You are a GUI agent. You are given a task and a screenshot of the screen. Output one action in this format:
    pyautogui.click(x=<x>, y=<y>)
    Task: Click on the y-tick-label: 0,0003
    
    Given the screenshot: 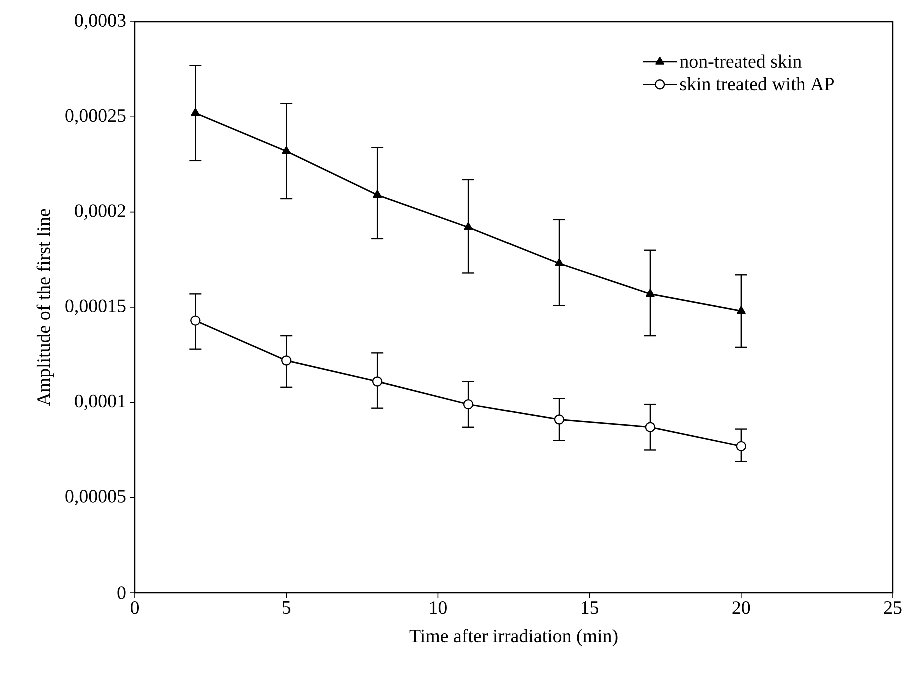 What is the action you would take?
    pyautogui.click(x=100, y=22)
    